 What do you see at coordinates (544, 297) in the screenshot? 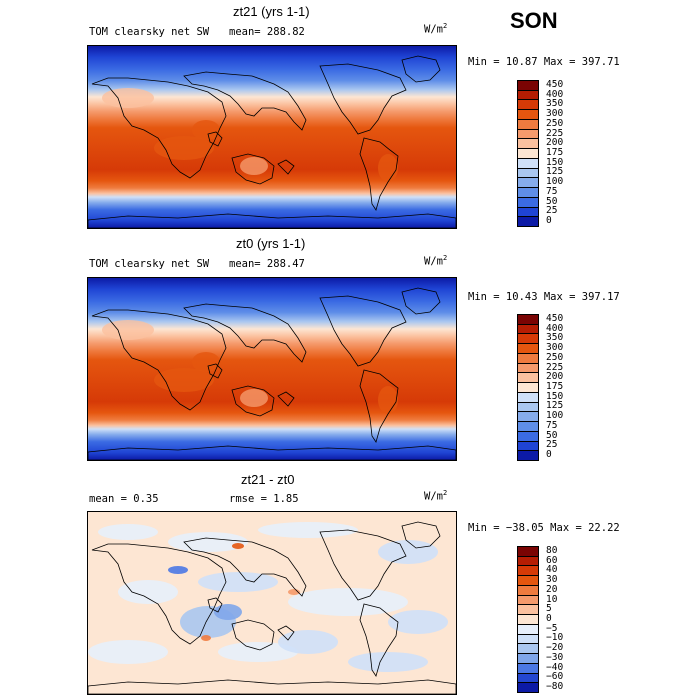
I see `panel2-minmax: Min = 10.43 Max = 397.17` at bounding box center [544, 297].